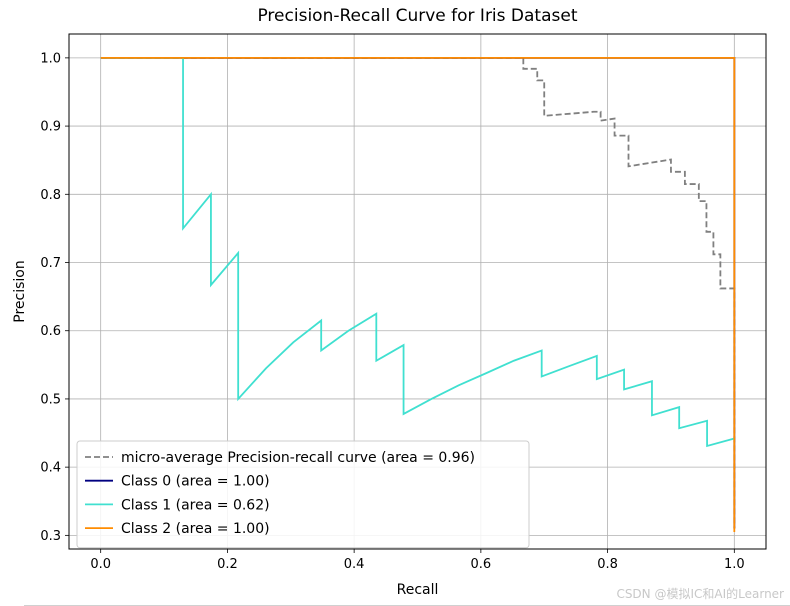 Image resolution: width=790 pixels, height=606 pixels. Describe the element at coordinates (20, 291) in the screenshot. I see `y-axis-title: Precision` at that location.